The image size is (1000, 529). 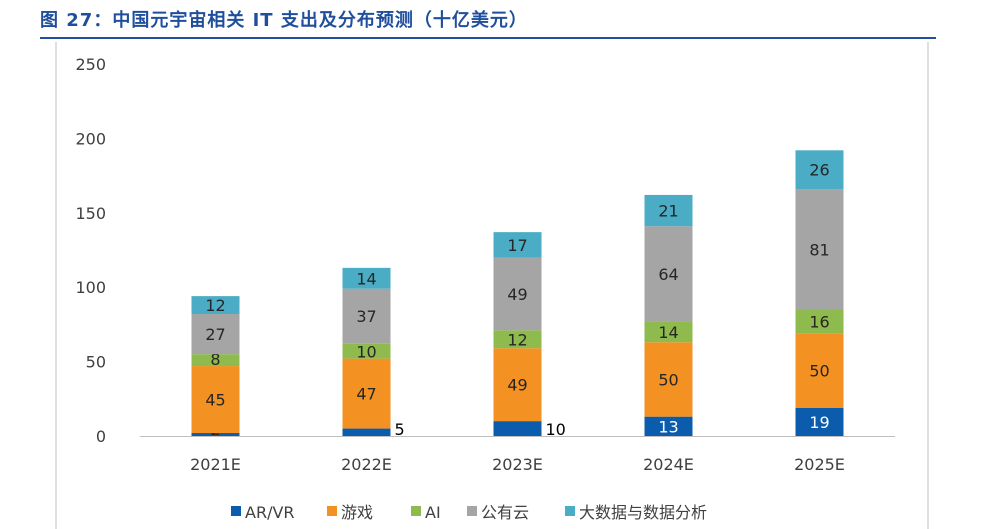 What do you see at coordinates (90, 287) in the screenshot?
I see `y-tick-label: 100` at bounding box center [90, 287].